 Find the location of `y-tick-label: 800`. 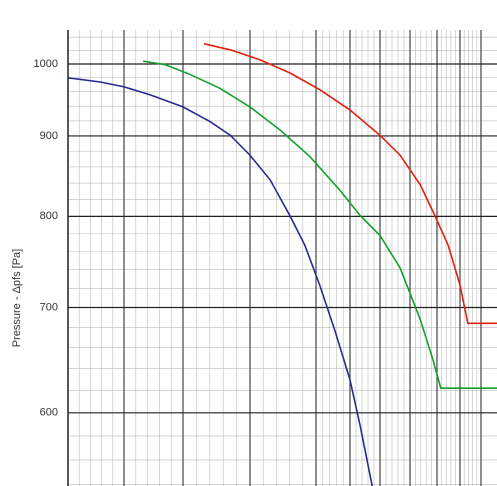

y-tick-label: 800 is located at coordinates (49, 216).